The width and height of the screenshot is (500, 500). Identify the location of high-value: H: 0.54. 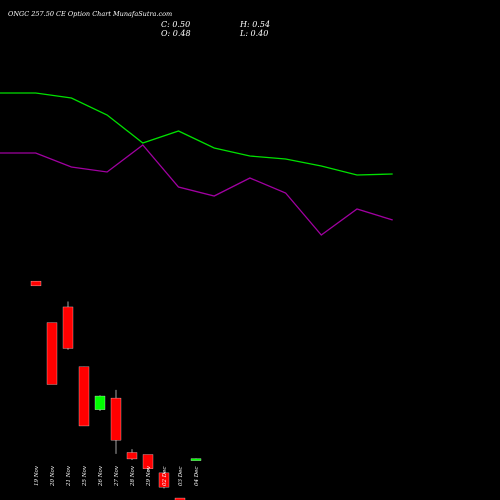
(255, 24).